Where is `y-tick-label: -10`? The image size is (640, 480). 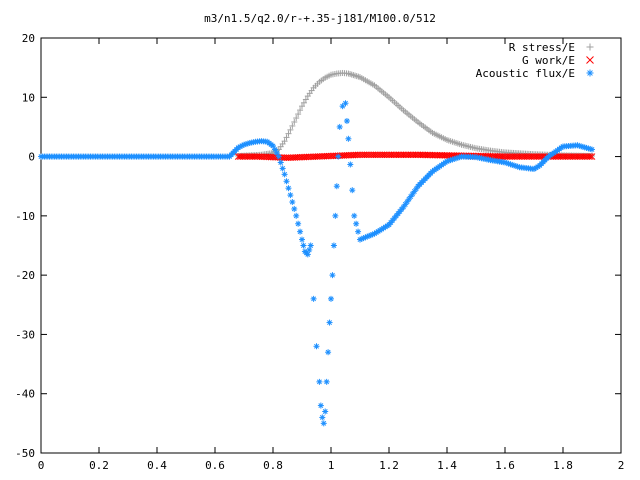 y-tick-label: -10 is located at coordinates (25, 216).